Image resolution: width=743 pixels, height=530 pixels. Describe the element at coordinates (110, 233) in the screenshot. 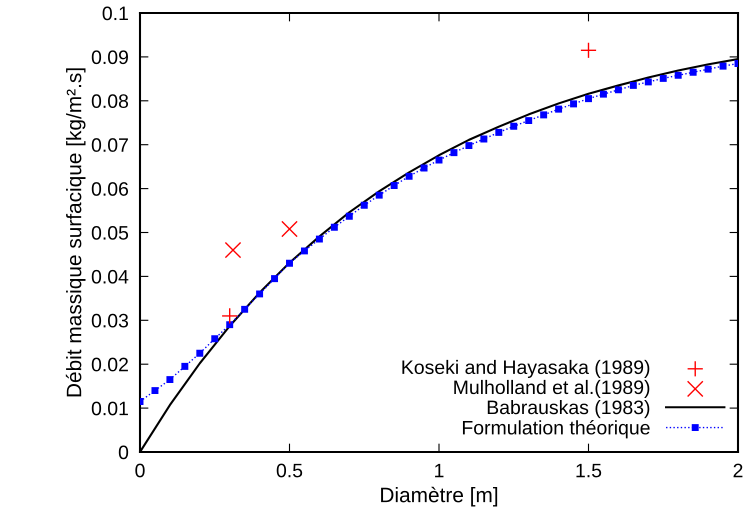

I see `y-tick-label: 0.05` at that location.